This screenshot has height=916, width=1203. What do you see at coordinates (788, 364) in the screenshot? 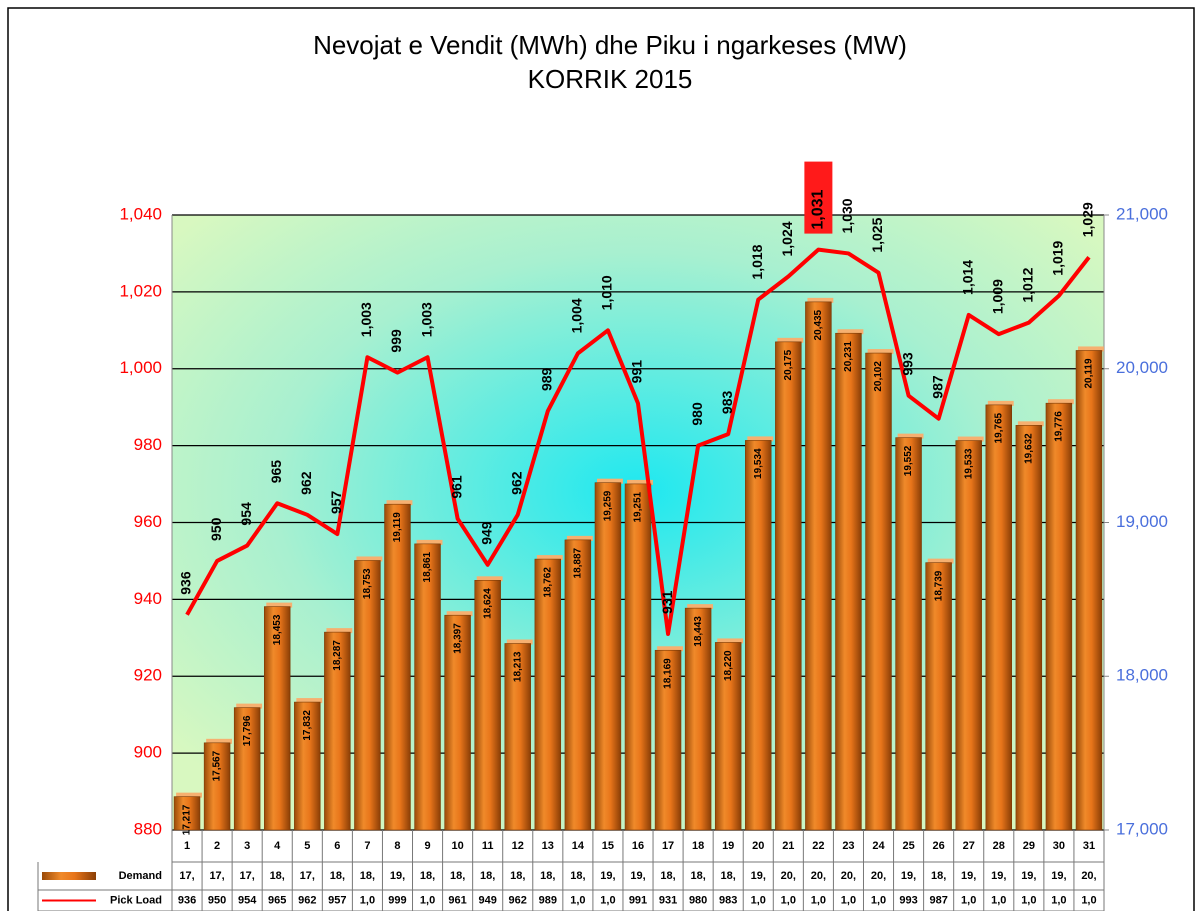
I see `bar-value-label: 20,175` at bounding box center [788, 364].